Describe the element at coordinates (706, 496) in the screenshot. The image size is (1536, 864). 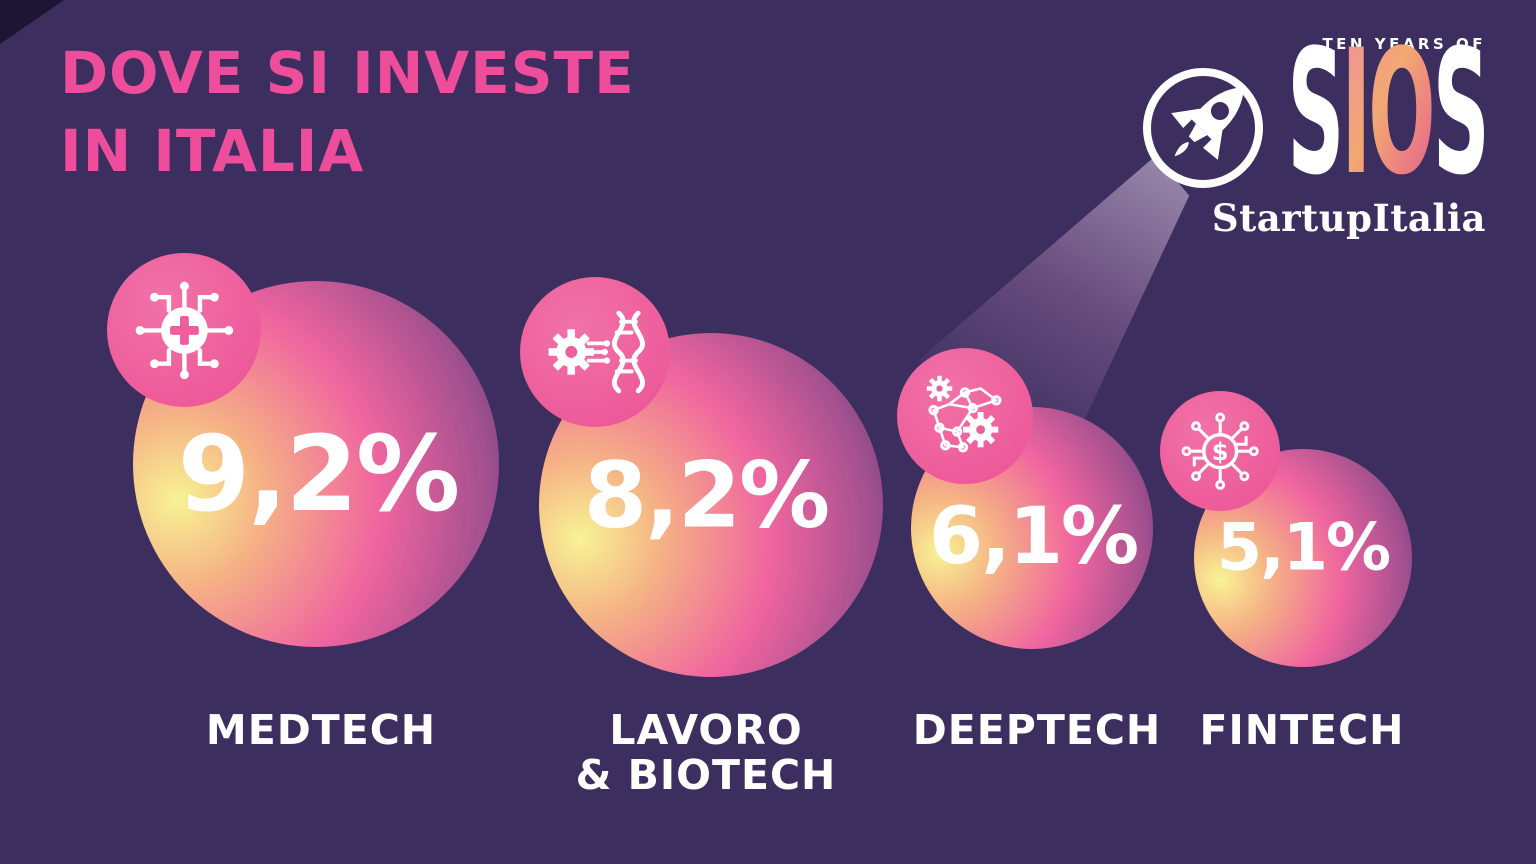
I see `value-lavoro-biotech: 8,2%` at that location.